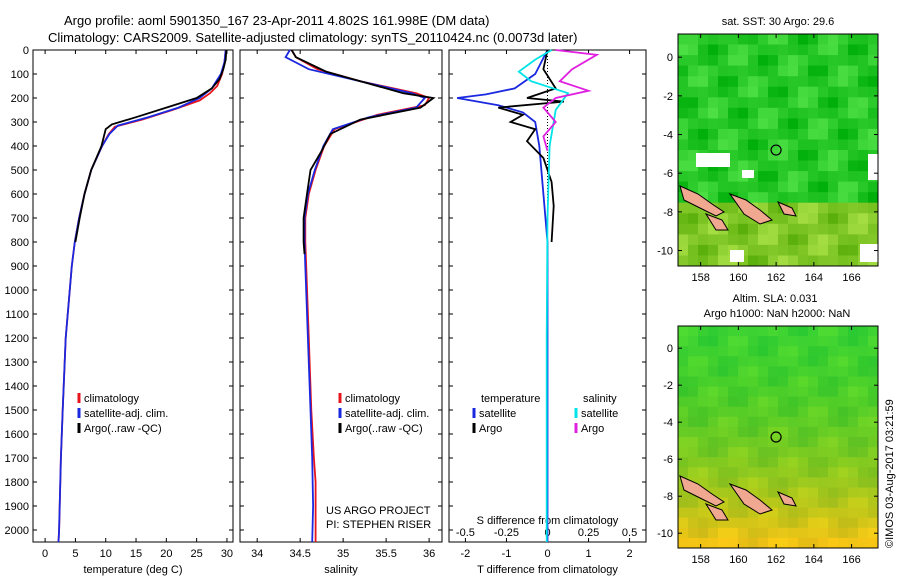 Image resolution: width=900 pixels, height=580 pixels. I want to click on salinity-x-axis-label: salinity, so click(341, 570).